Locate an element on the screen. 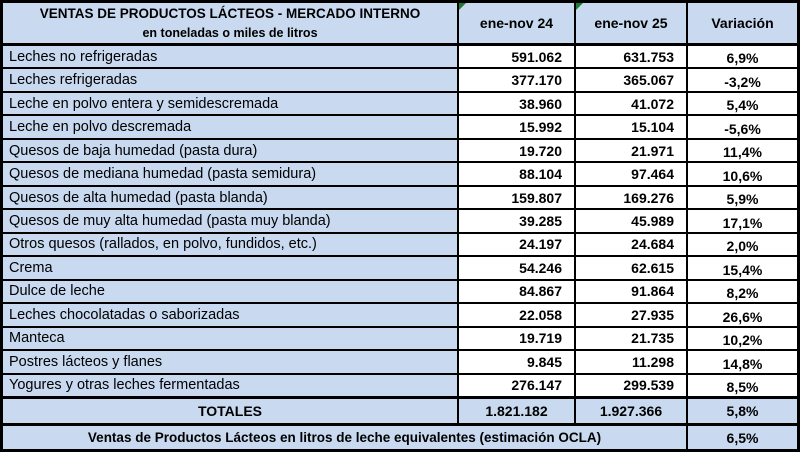 Image resolution: width=800 pixels, height=452 pixels. variation-value: -3,2% is located at coordinates (742, 80).